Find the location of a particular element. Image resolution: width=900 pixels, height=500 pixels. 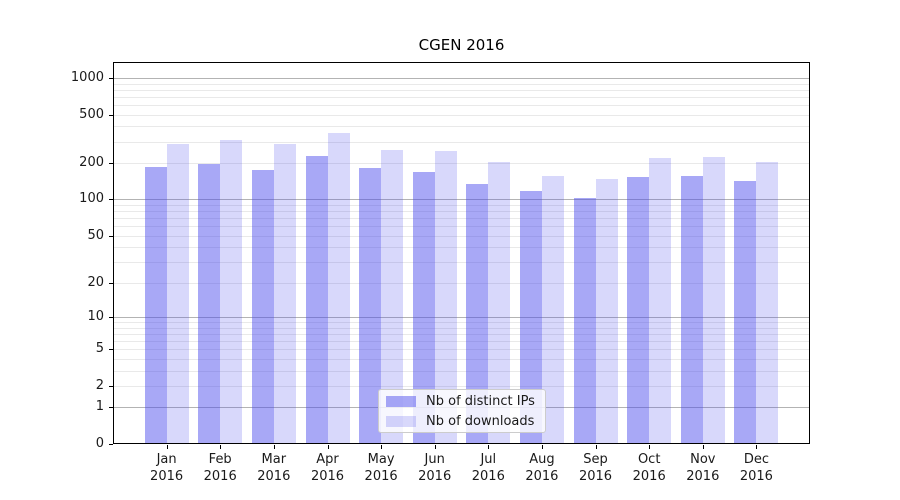

bar-downloads-apr is located at coordinates (338, 288).